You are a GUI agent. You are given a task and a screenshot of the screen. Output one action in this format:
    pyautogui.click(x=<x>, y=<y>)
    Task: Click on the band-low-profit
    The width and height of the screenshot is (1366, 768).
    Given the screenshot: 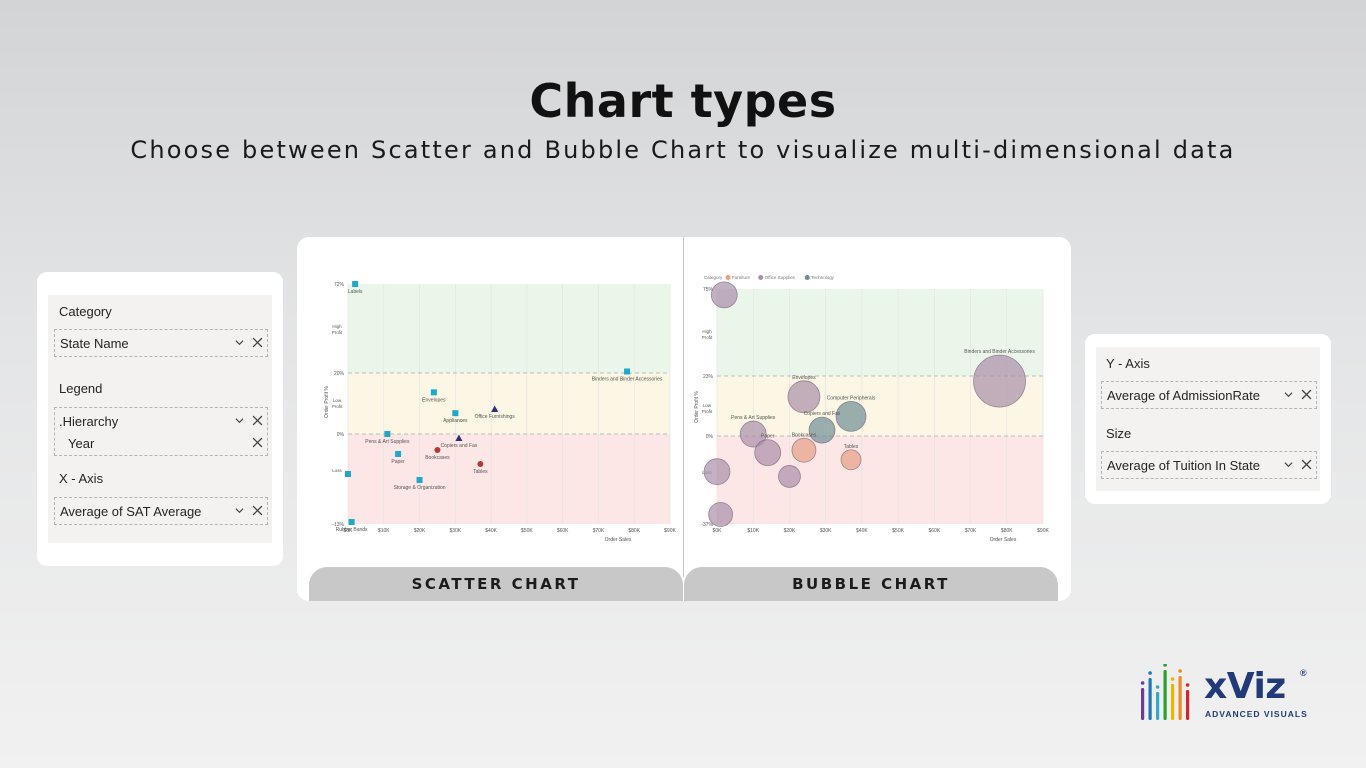 What is the action you would take?
    pyautogui.click(x=509, y=403)
    